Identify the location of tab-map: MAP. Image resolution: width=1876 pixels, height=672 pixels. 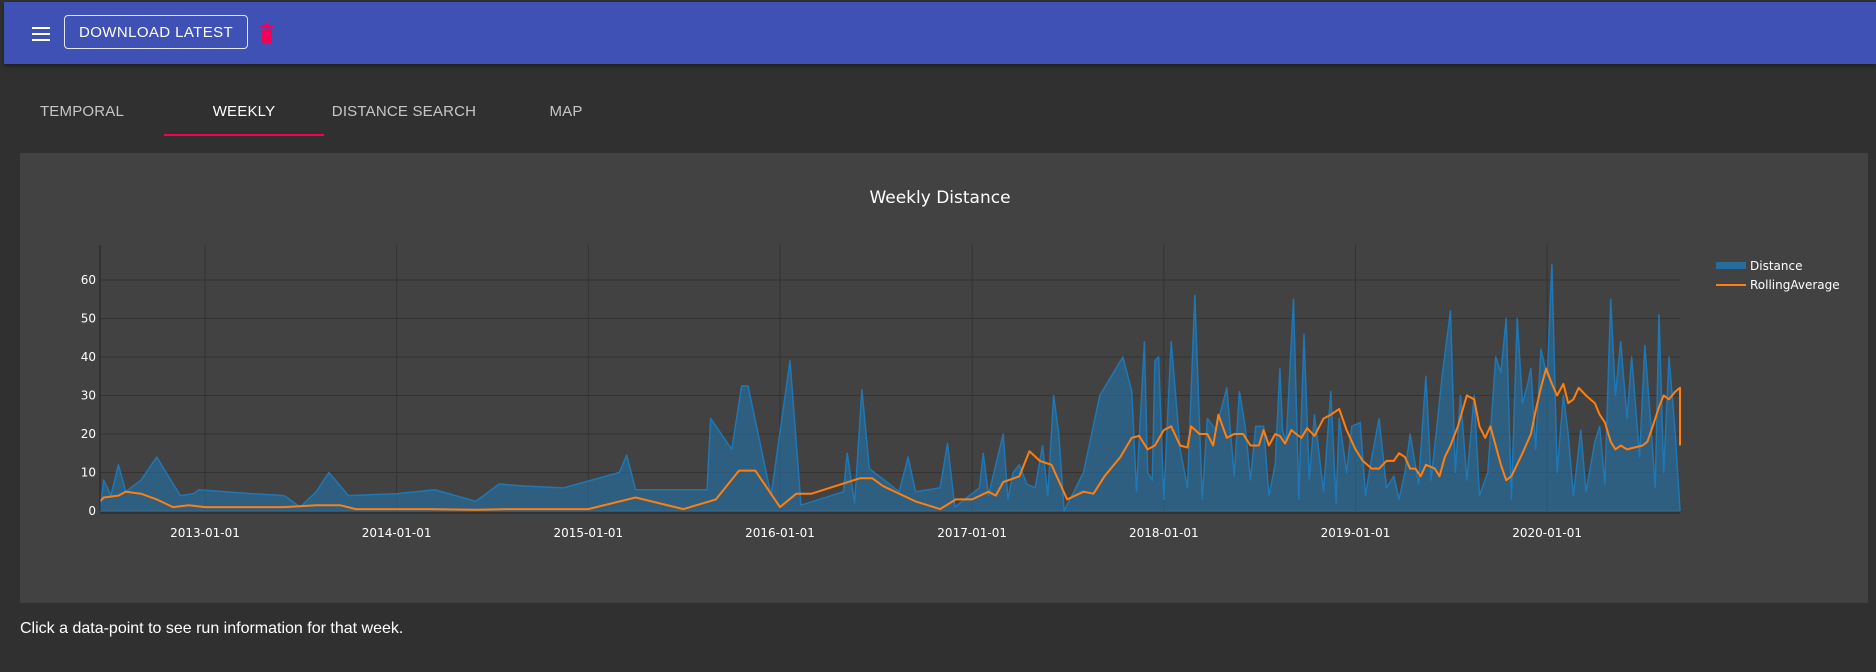
(566, 111).